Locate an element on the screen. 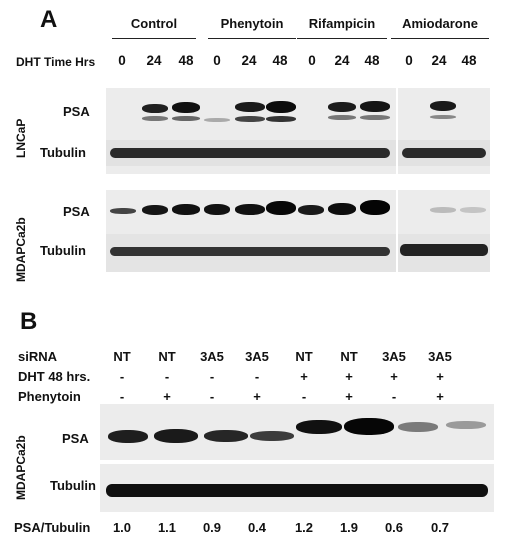  lncap-blot-right is located at coordinates (444, 131).